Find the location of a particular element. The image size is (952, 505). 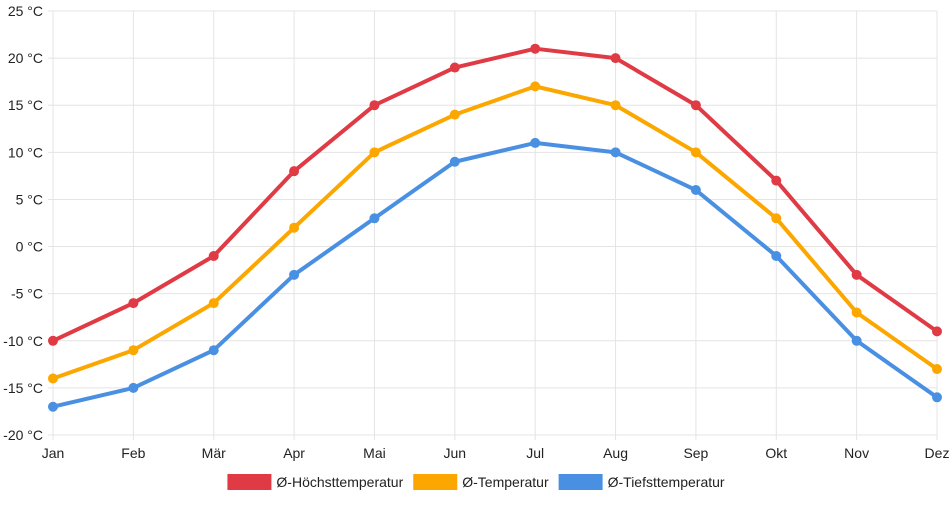

y-tick-label: 15 °C is located at coordinates (25, 105).